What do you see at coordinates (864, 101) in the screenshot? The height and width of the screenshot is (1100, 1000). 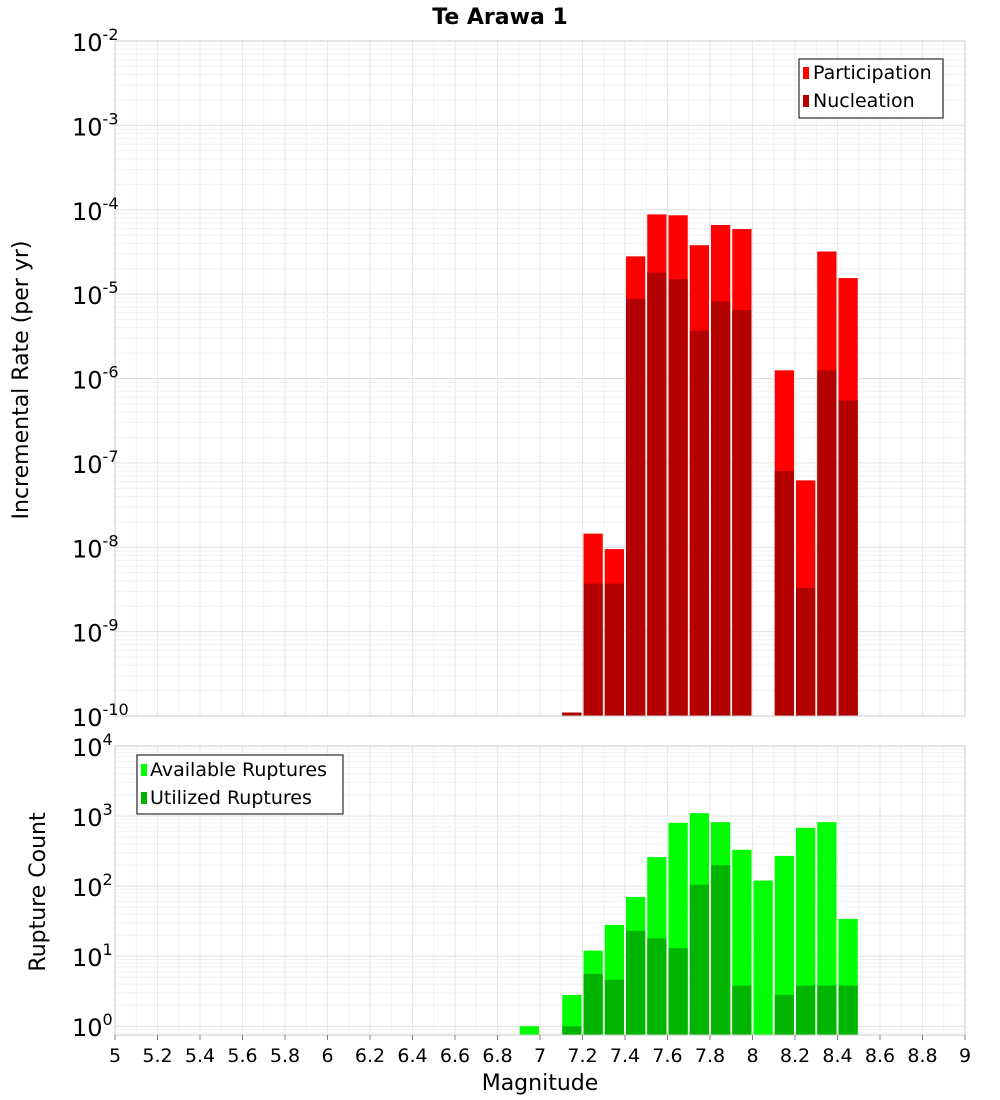 I see `nucleation-legend-label: Nucleation` at bounding box center [864, 101].